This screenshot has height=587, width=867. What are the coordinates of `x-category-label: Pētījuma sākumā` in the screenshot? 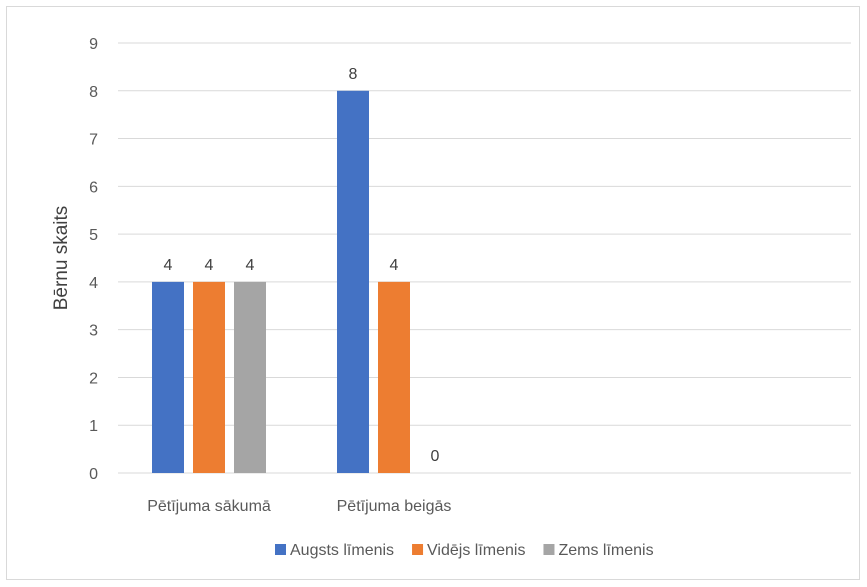 It's located at (209, 506).